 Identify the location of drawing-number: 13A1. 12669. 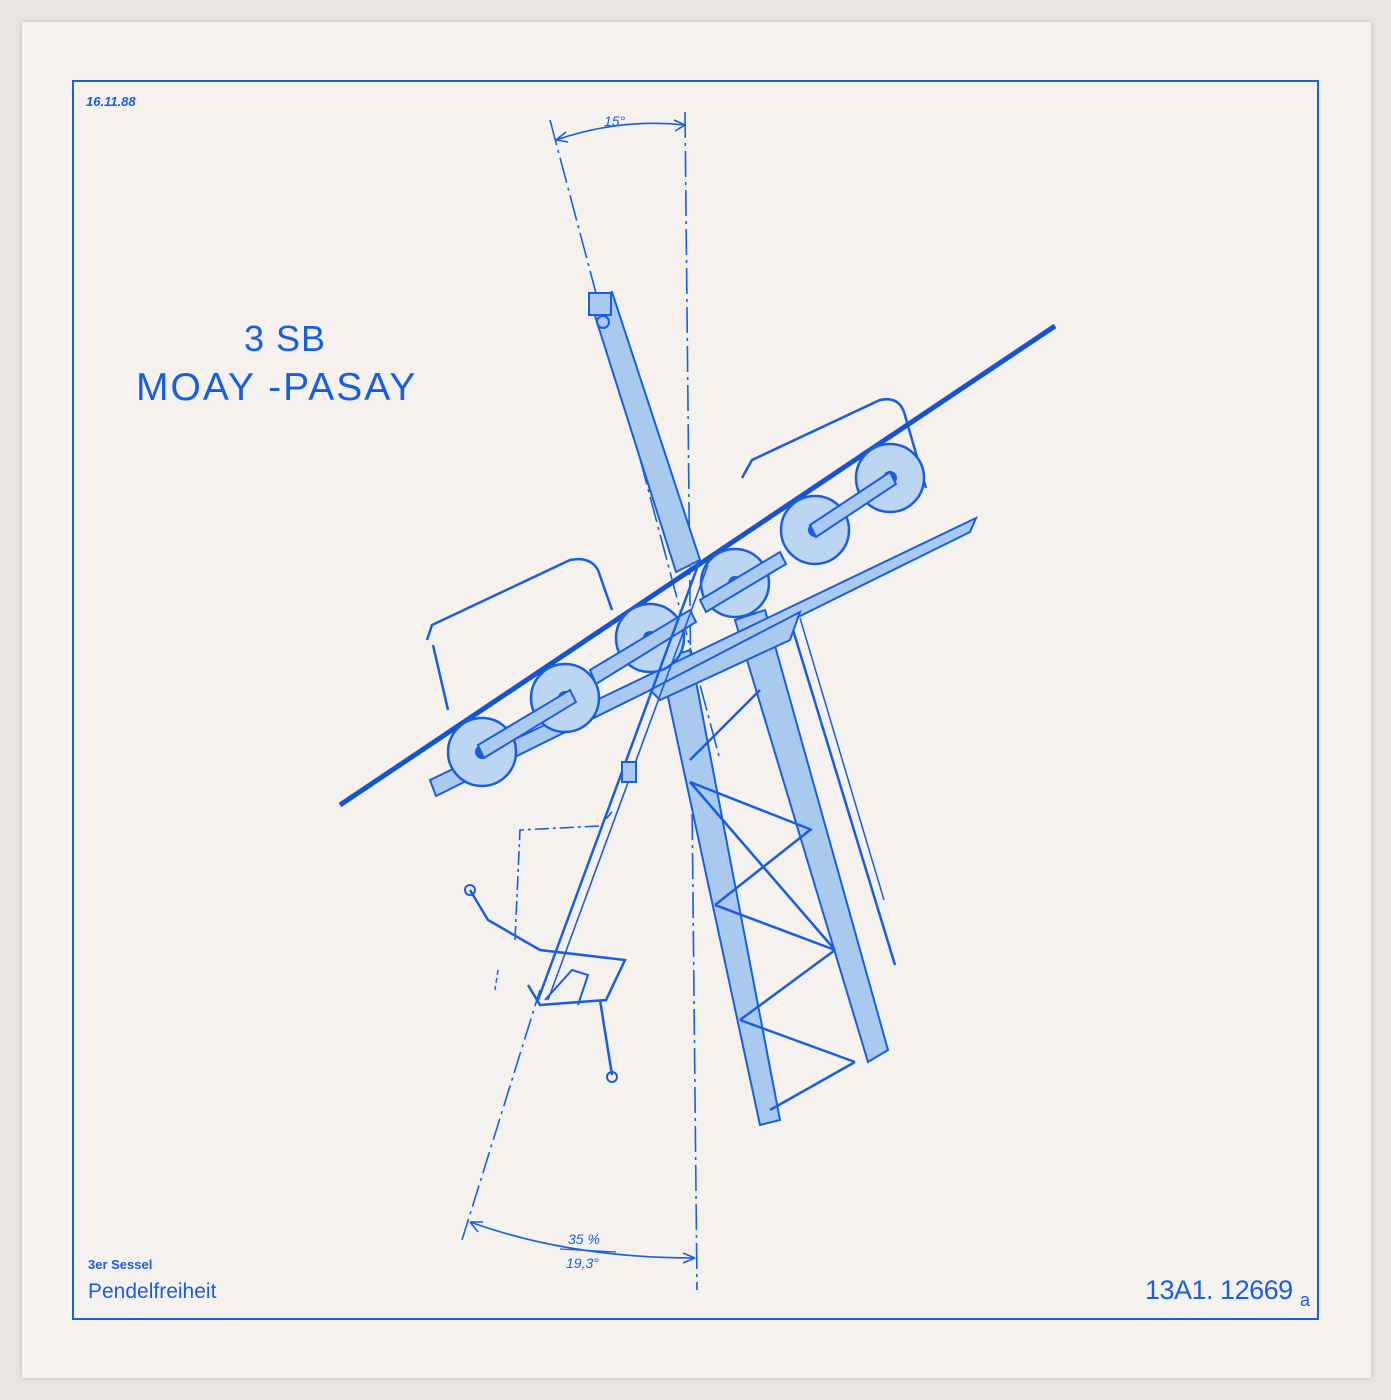
(1219, 1290).